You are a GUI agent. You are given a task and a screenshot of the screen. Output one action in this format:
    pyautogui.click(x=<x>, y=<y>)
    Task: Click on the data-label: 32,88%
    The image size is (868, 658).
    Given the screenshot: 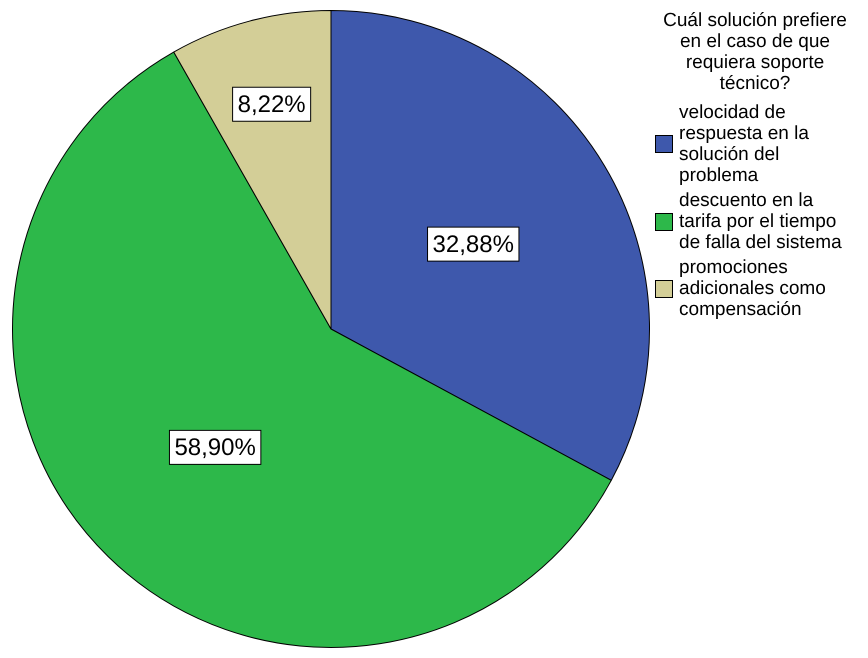 What is the action you would take?
    pyautogui.click(x=473, y=244)
    